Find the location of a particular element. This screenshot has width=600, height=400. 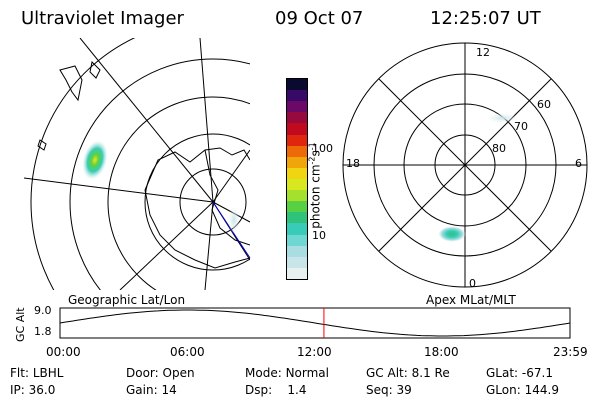

mlt-label-0: 0 is located at coordinates (472, 283).